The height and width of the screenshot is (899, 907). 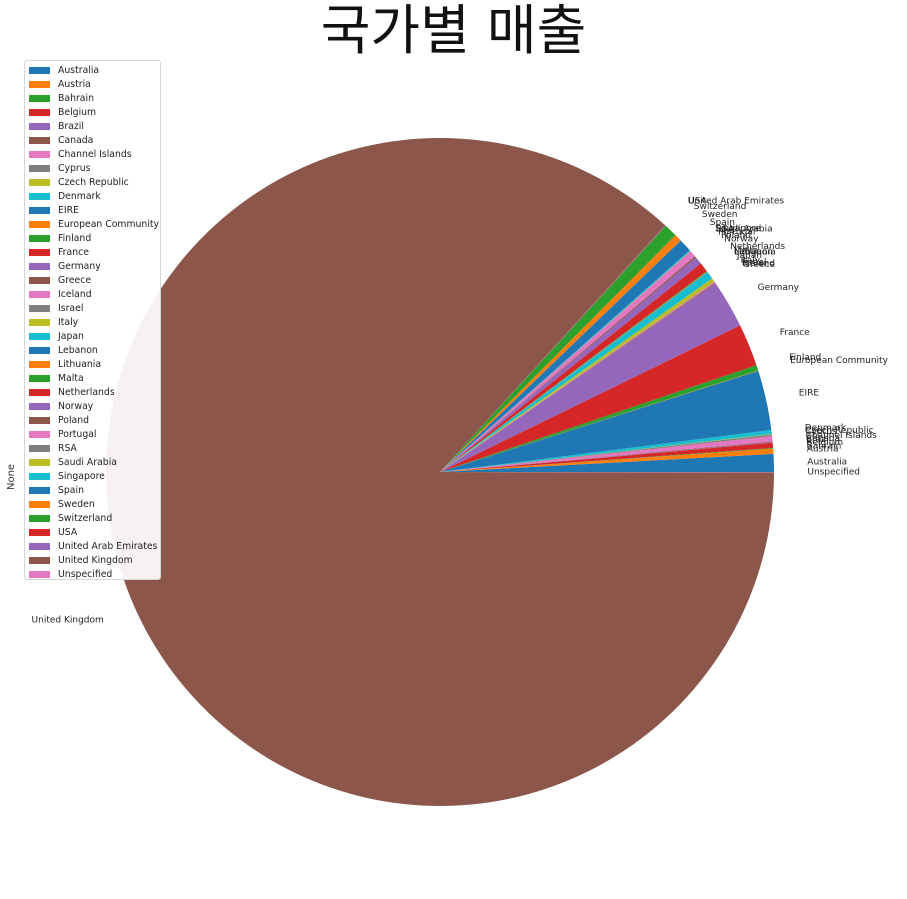 I want to click on slice-label-lithuania: Lithuania, so click(x=755, y=252).